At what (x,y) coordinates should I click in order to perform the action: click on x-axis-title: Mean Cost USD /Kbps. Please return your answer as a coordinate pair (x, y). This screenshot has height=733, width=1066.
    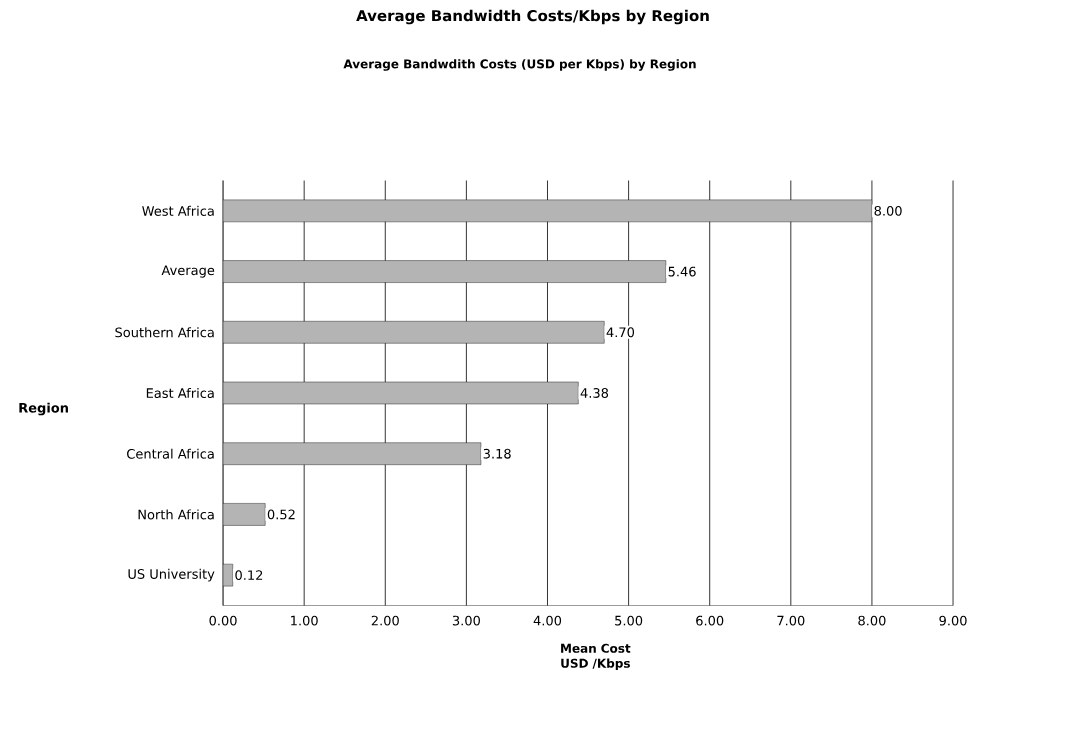
    Looking at the image, I should click on (596, 657).